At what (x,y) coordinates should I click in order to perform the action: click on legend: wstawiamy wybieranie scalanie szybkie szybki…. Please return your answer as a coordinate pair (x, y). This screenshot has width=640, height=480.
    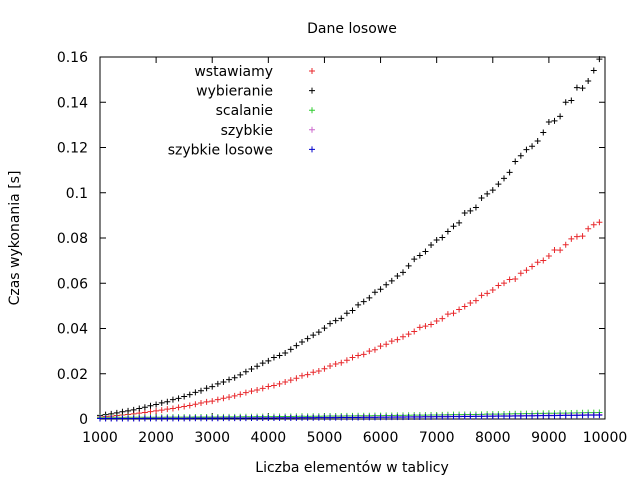
    Looking at the image, I should click on (241, 111).